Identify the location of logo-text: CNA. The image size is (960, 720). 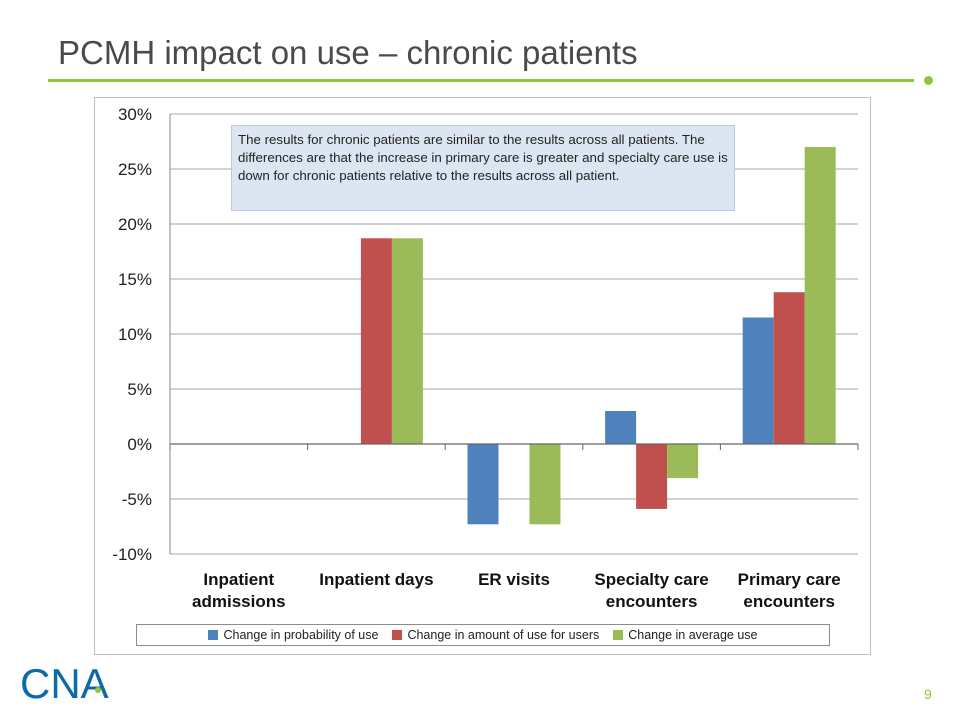
(64, 682).